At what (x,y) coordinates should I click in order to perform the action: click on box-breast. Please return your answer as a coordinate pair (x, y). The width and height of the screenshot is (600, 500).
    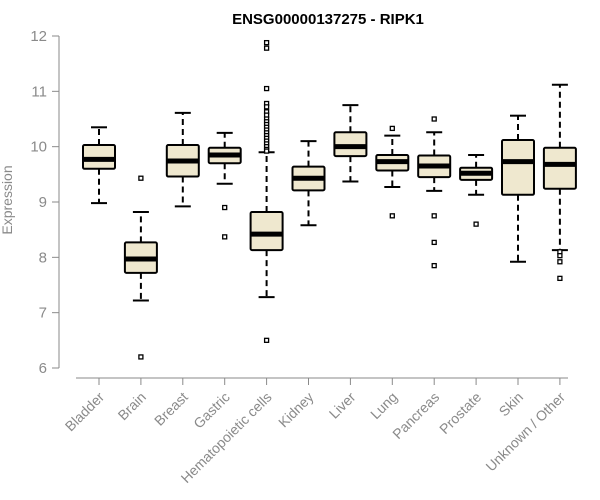
    Looking at the image, I should click on (182, 159).